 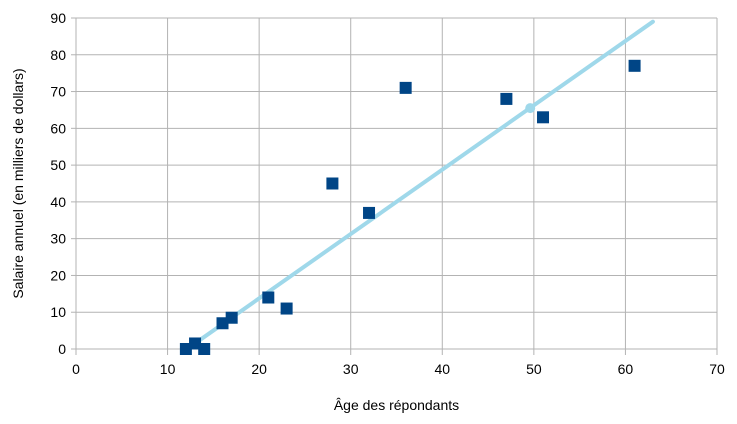 What do you see at coordinates (351, 369) in the screenshot?
I see `x-tick-label: 30` at bounding box center [351, 369].